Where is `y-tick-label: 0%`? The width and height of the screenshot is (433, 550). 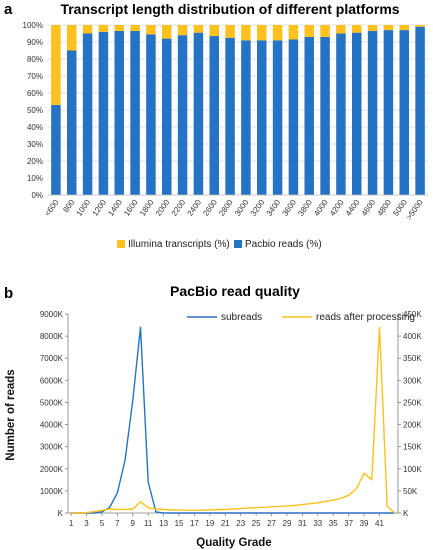
y-tick-label: 0% is located at coordinates (37, 195).